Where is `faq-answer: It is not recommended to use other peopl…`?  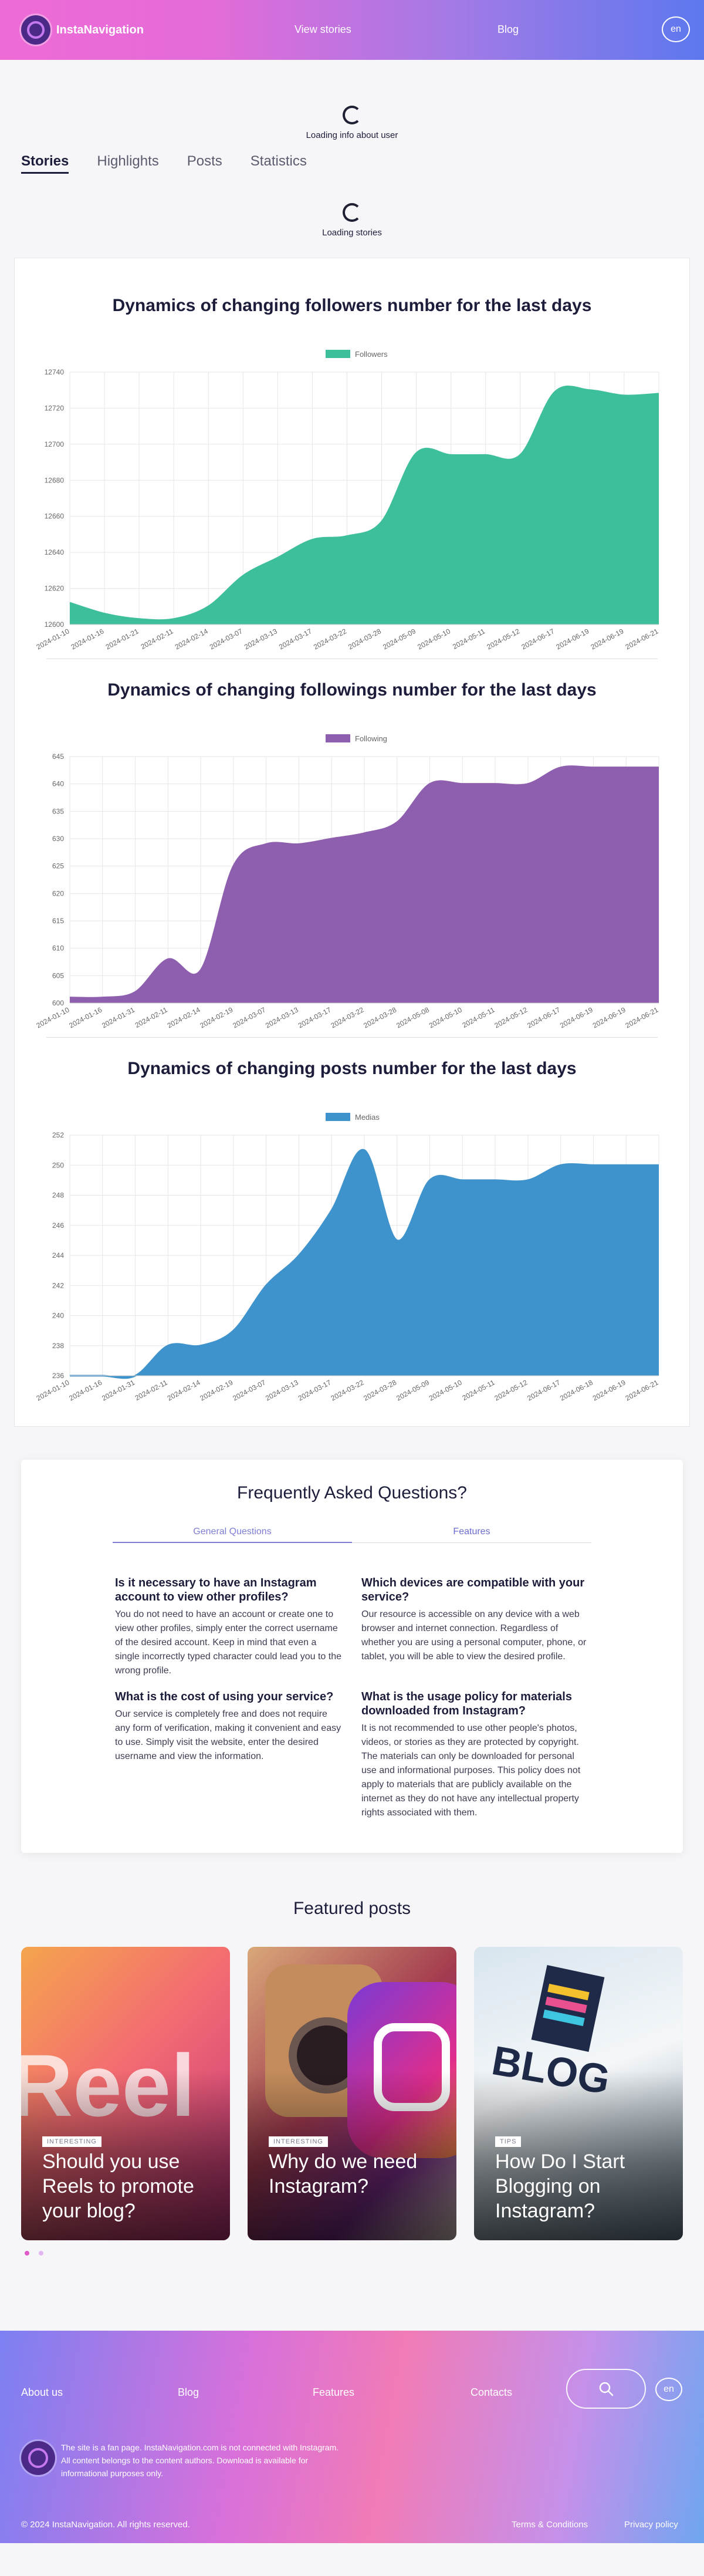 faq-answer: It is not recommended to use other peopl… is located at coordinates (471, 1770).